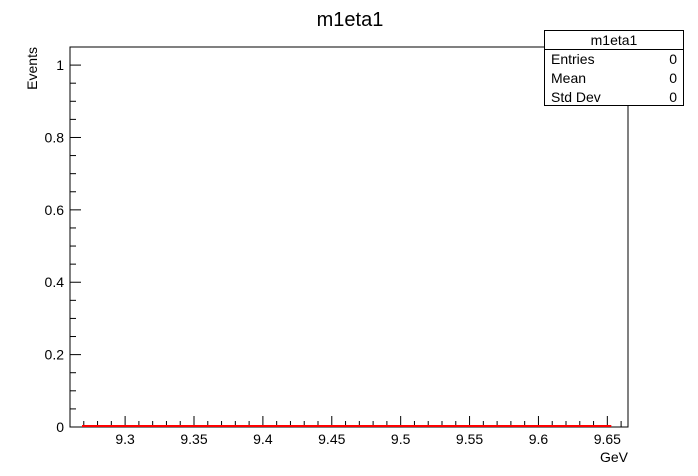  What do you see at coordinates (614, 97) in the screenshot?
I see `stats-row-stddev: Std Dev 0` at bounding box center [614, 97].